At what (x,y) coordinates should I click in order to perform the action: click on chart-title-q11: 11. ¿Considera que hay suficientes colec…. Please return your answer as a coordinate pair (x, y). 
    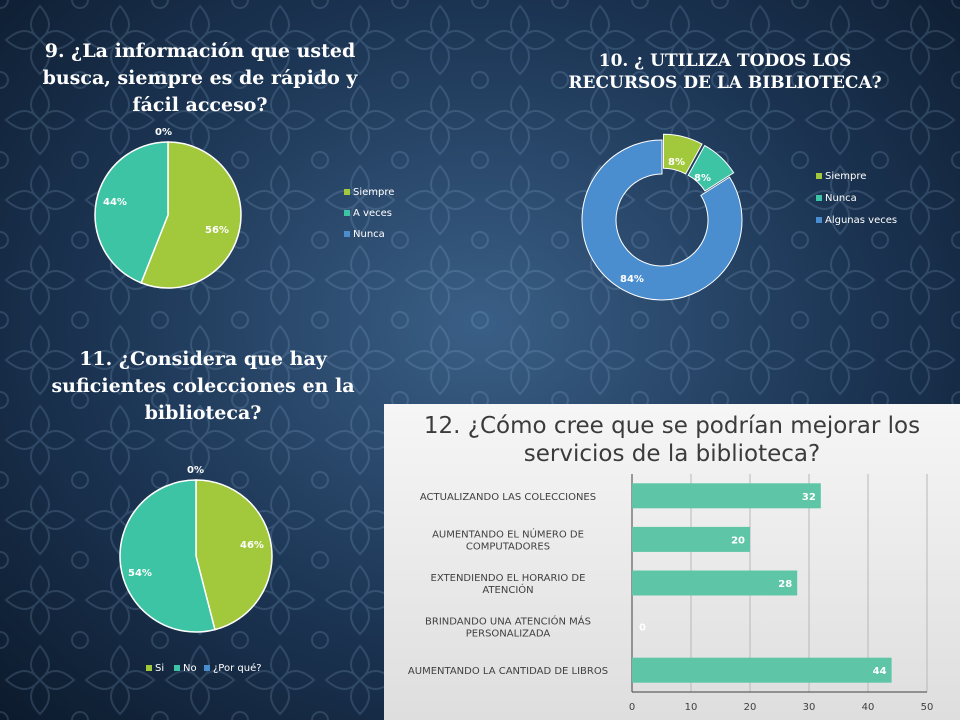
    Looking at the image, I should click on (203, 386).